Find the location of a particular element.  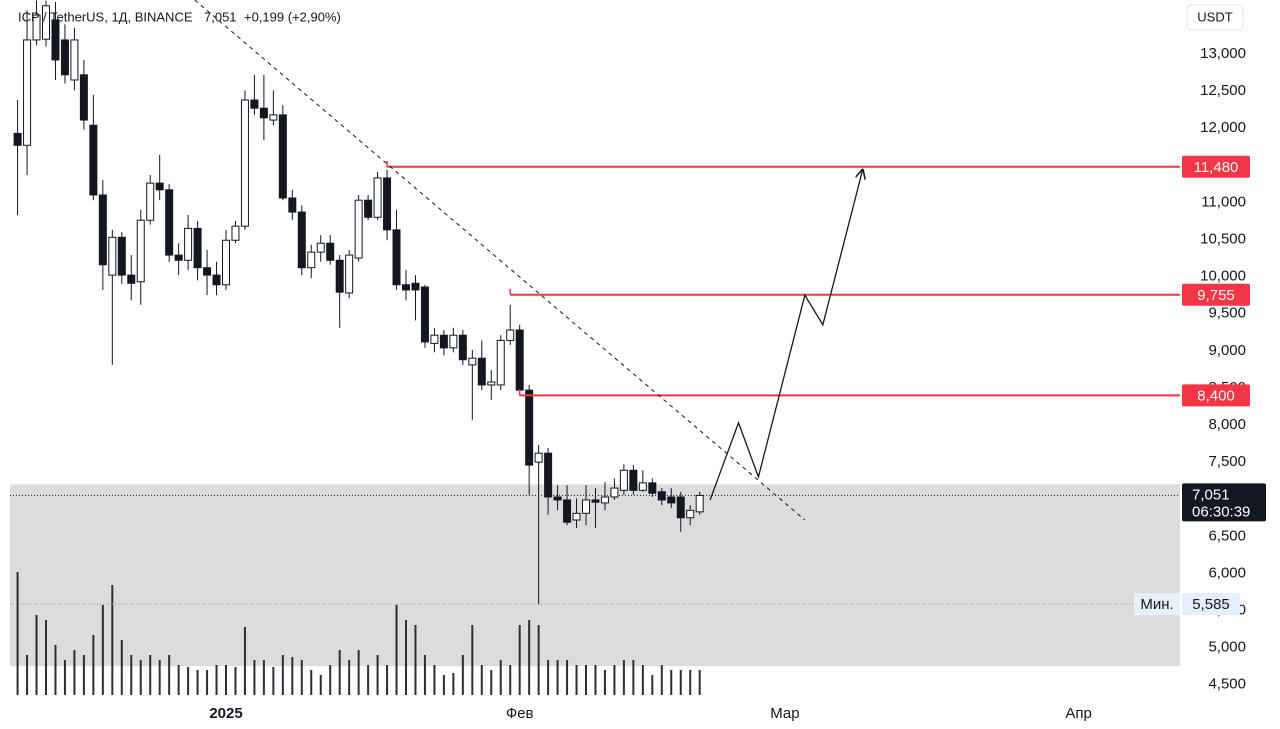

y-tick-label: 4,500 is located at coordinates (1227, 684).